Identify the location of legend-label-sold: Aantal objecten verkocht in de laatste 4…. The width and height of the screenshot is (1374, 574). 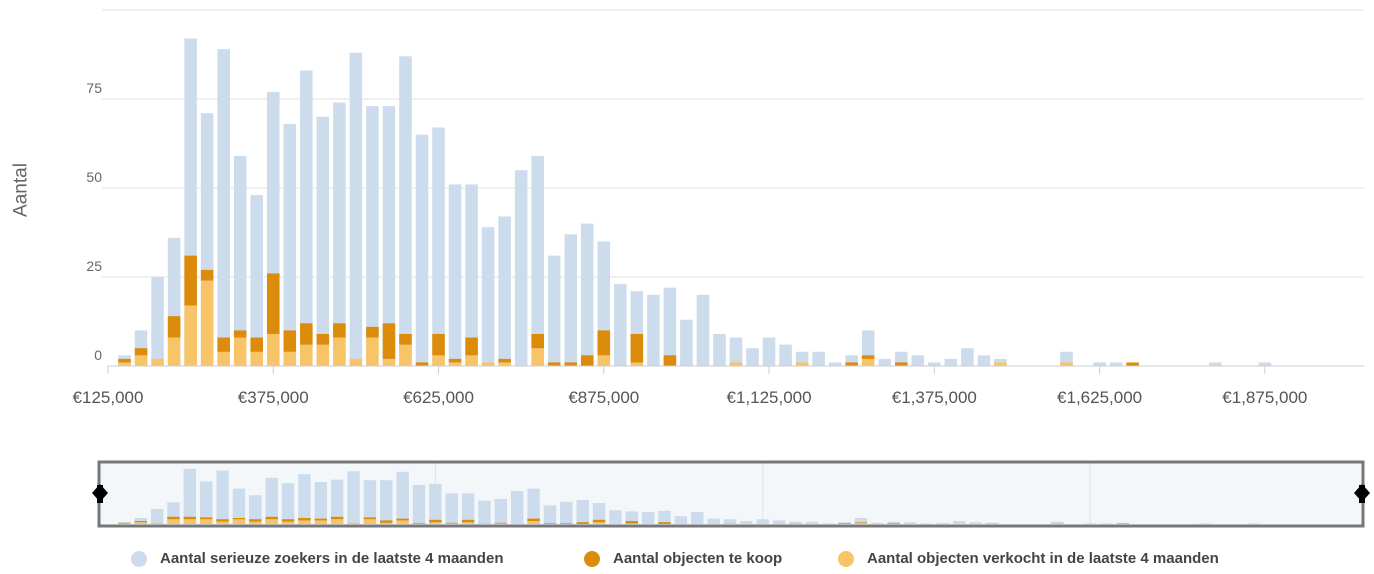
(1043, 558).